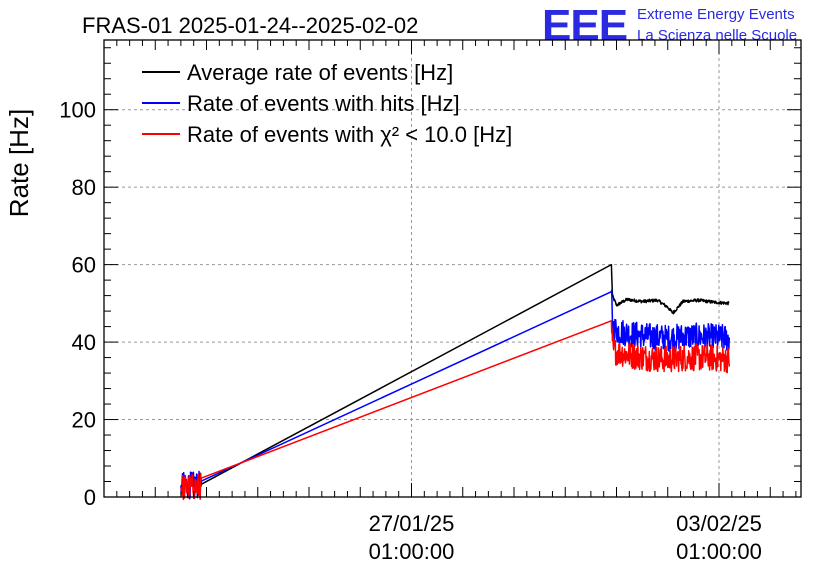  Describe the element at coordinates (716, 14) in the screenshot. I see `brand-line-1: Extreme Energy Events` at that location.